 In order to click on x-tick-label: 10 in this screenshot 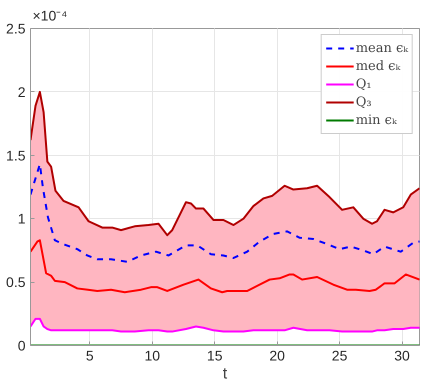, I will do `click(152, 356)`.